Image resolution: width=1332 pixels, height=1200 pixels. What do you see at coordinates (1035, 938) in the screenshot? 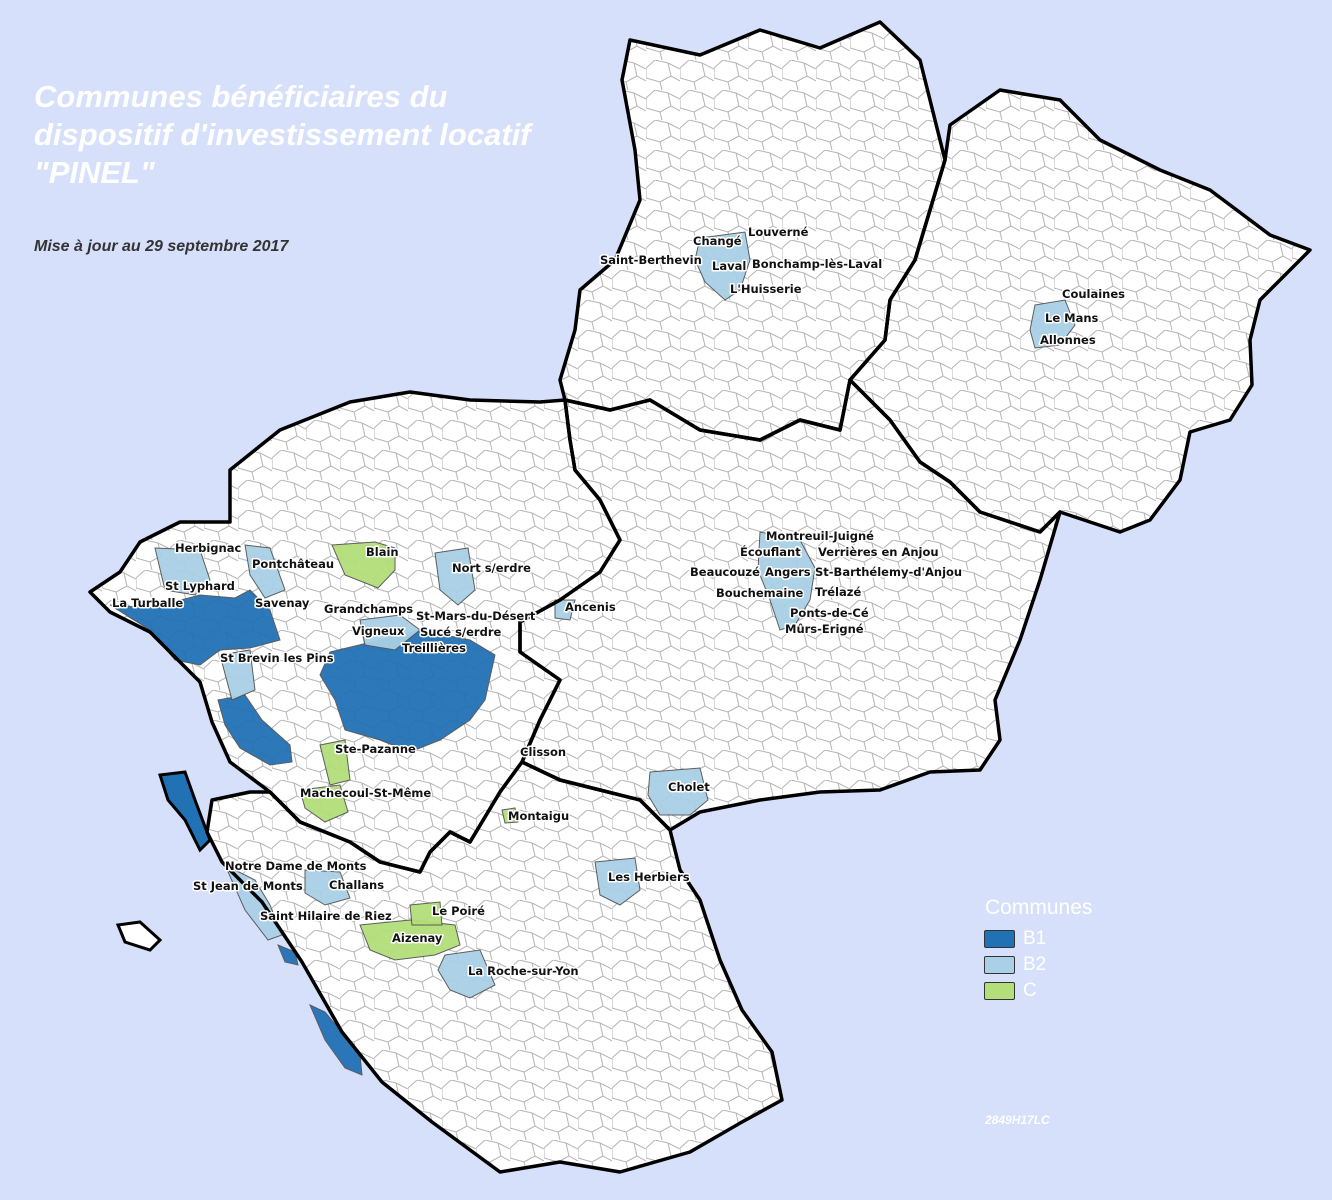
I see `legend-label: B1` at bounding box center [1035, 938].